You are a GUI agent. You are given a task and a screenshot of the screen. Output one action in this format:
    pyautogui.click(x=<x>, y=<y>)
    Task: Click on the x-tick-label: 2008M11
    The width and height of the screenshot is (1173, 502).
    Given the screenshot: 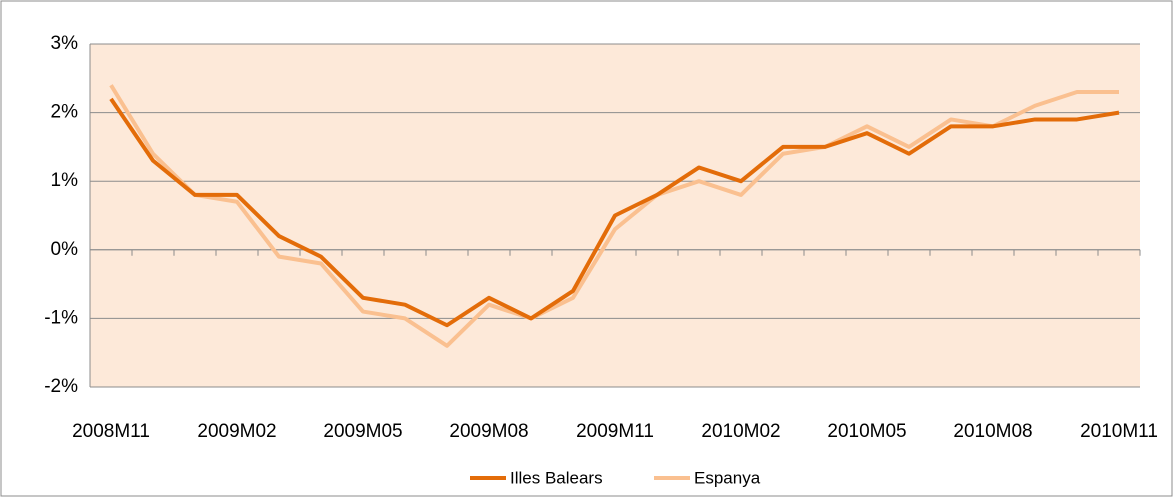 What is the action you would take?
    pyautogui.click(x=111, y=431)
    